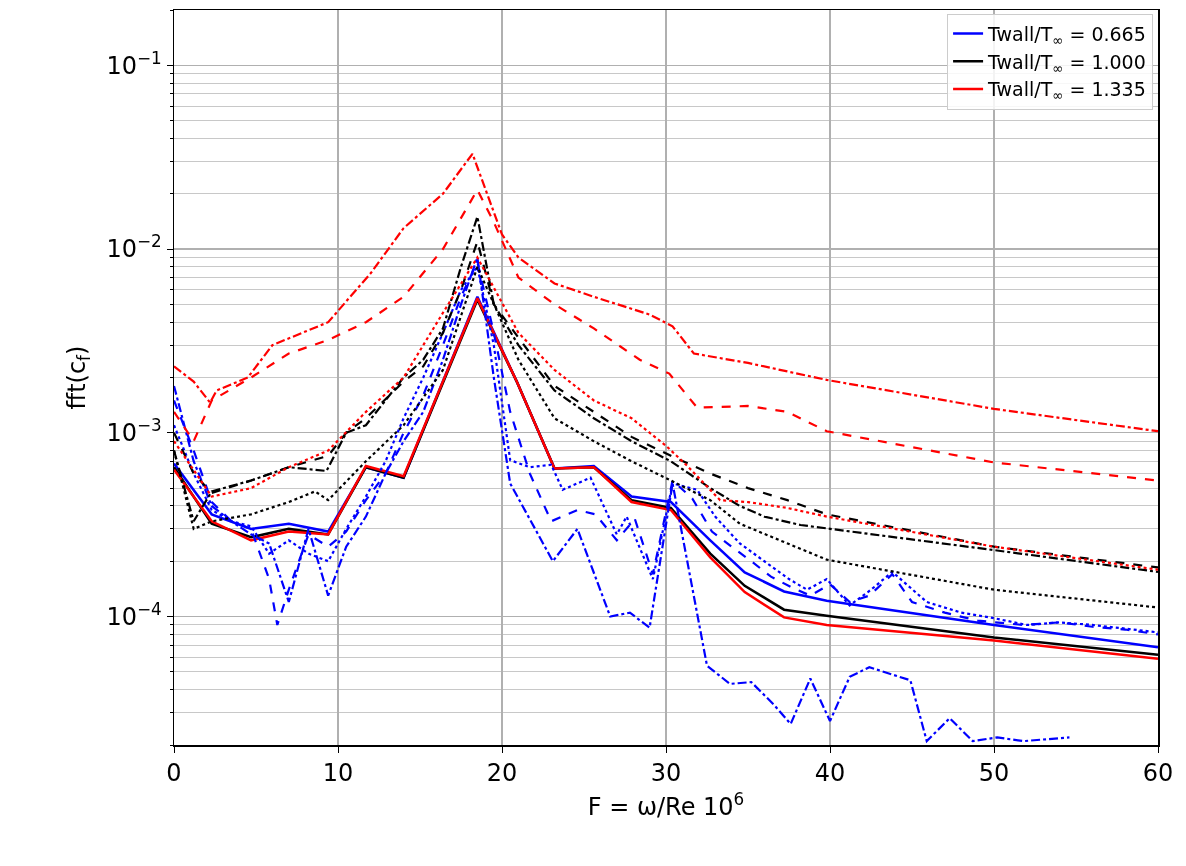  What do you see at coordinates (134, 614) in the screenshot?
I see `y-tick-label: 10$^{−4}$` at bounding box center [134, 614].